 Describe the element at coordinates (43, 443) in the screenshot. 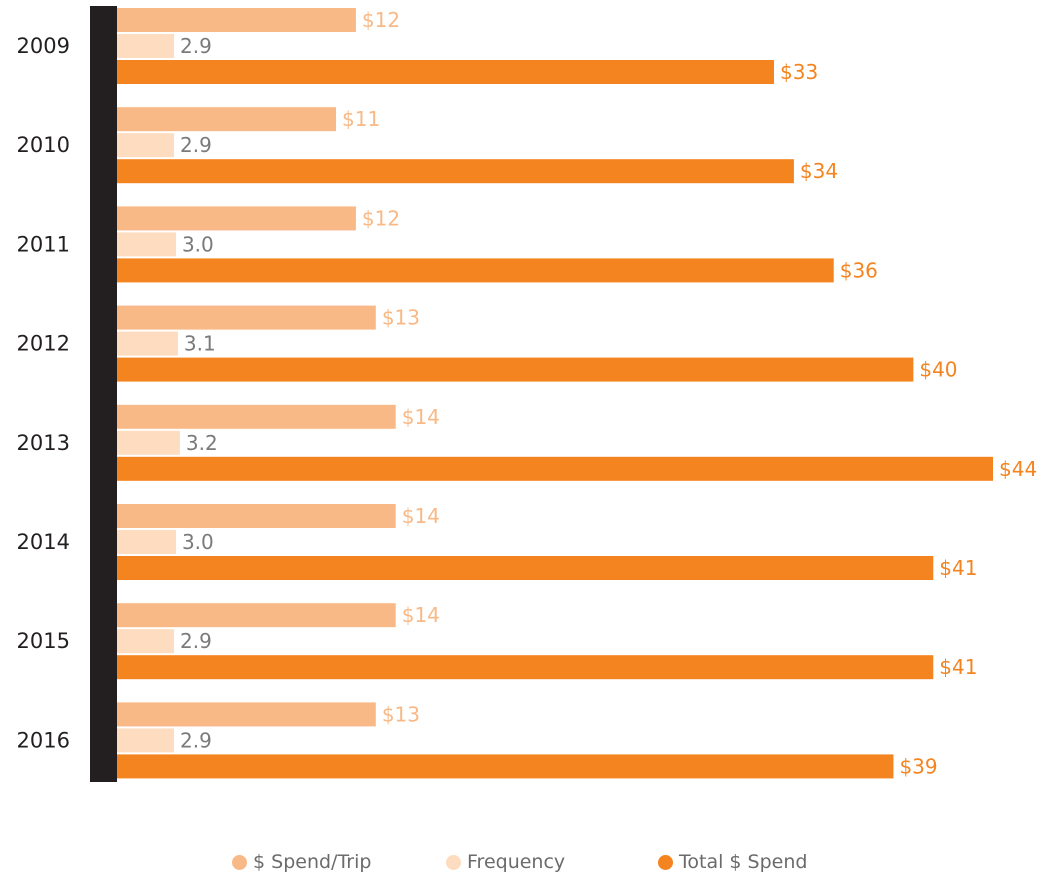

I see `y-tick-label-2013: 2013` at that location.